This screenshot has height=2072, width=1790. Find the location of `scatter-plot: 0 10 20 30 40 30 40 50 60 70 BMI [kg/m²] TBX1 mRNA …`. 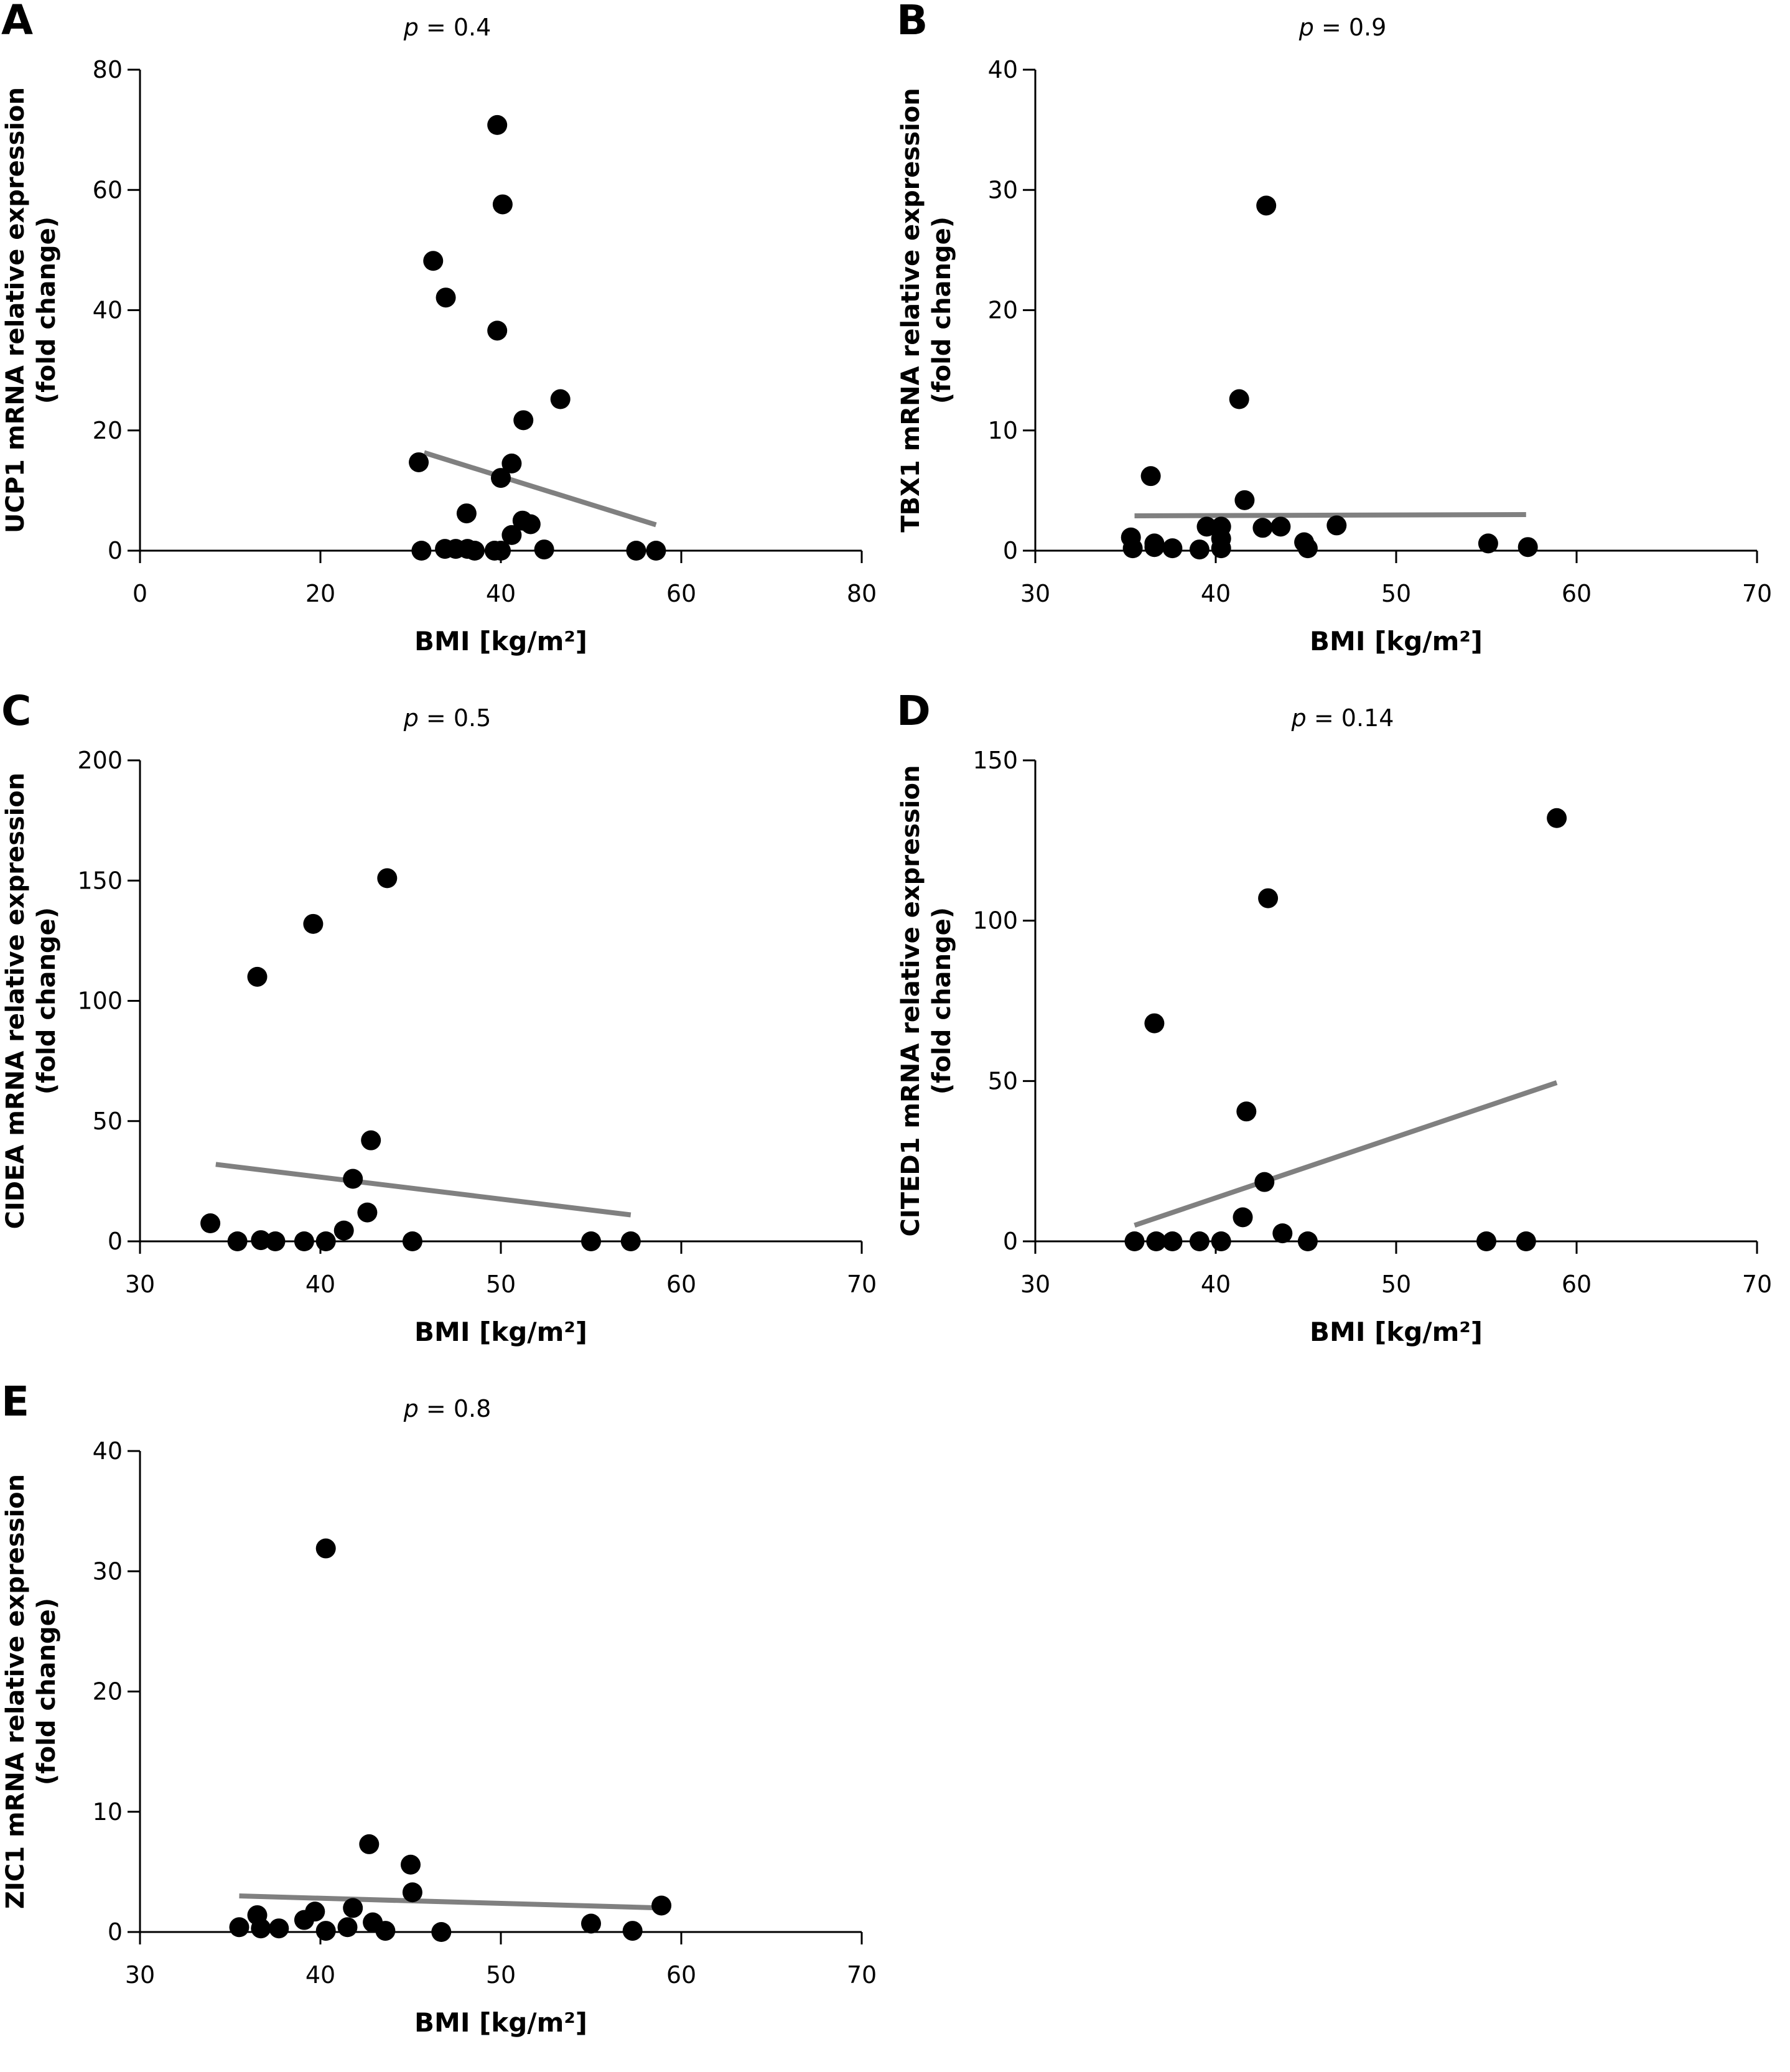

scatter-plot: 0 10 20 30 40 30 40 50 60 70 BMI [kg/m²] TBX1 mRNA … is located at coordinates (1335, 356).